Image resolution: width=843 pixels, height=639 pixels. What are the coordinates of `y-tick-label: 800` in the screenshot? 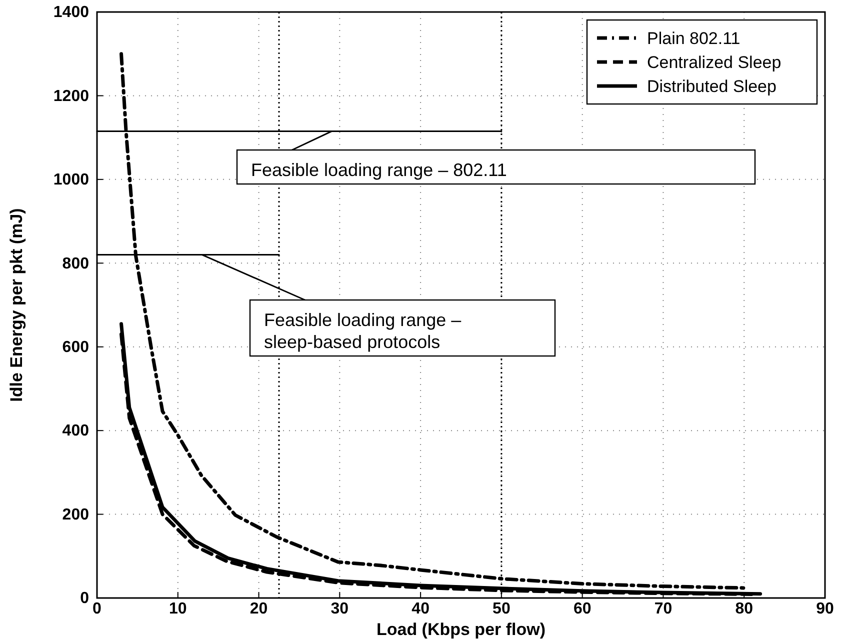 It's located at (76, 263).